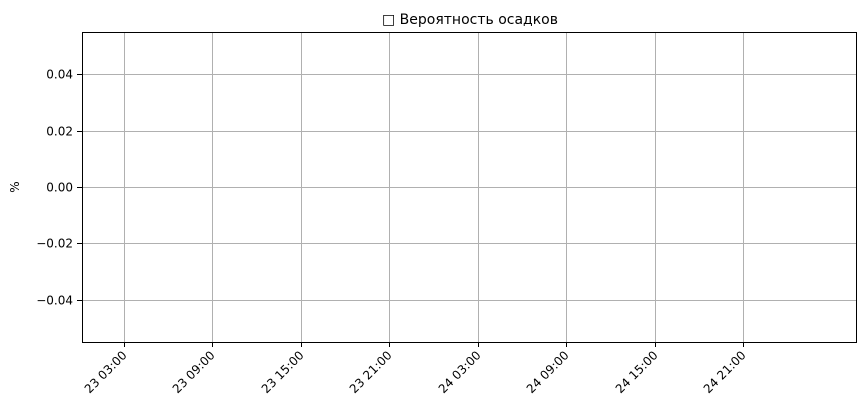  I want to click on x-tick-label: 23 15:00, so click(283, 372).